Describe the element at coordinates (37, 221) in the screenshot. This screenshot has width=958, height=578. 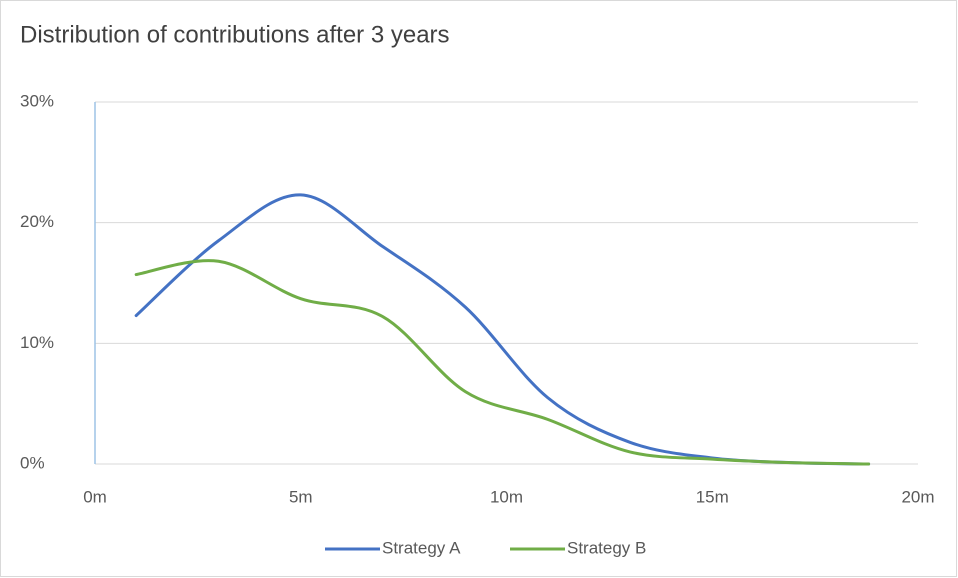
I see `y-tick-label: 20%` at that location.